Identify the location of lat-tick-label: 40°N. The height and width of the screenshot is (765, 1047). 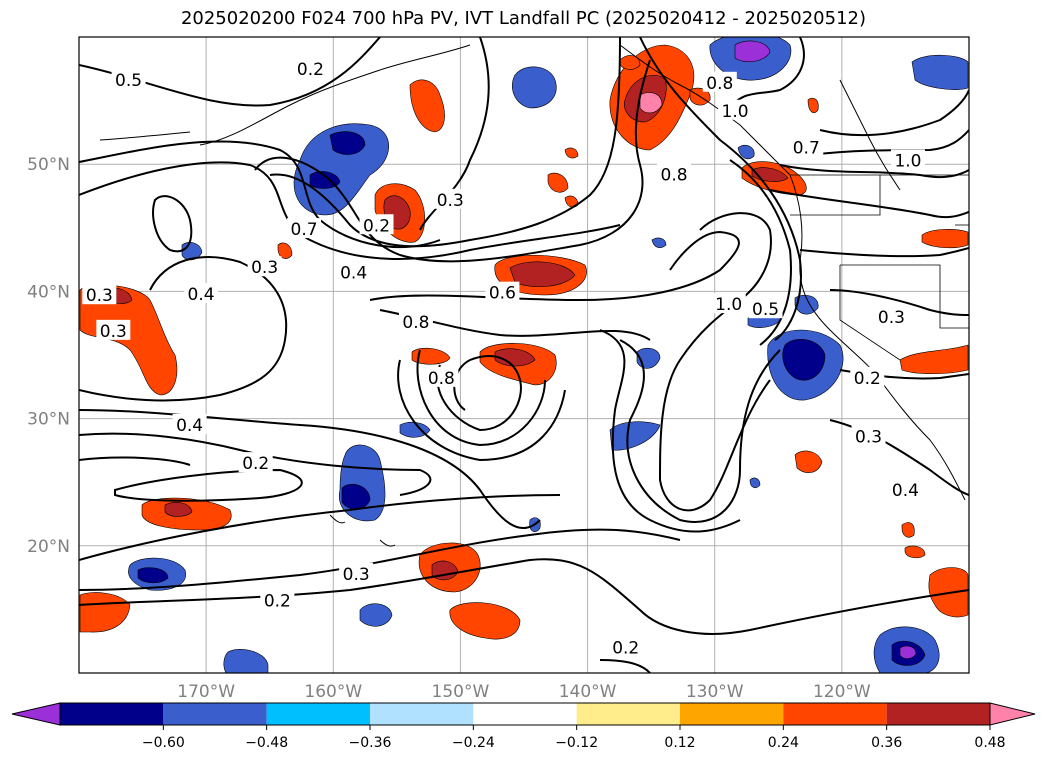
(48, 292).